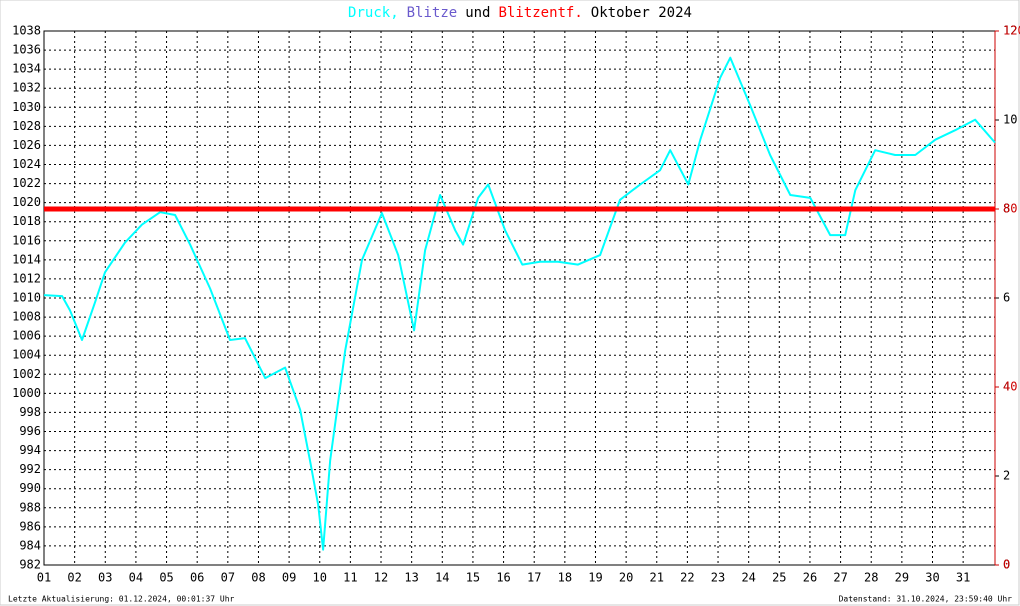 The height and width of the screenshot is (606, 1020). Describe the element at coordinates (44, 578) in the screenshot. I see `x-tick-label: 01` at that location.